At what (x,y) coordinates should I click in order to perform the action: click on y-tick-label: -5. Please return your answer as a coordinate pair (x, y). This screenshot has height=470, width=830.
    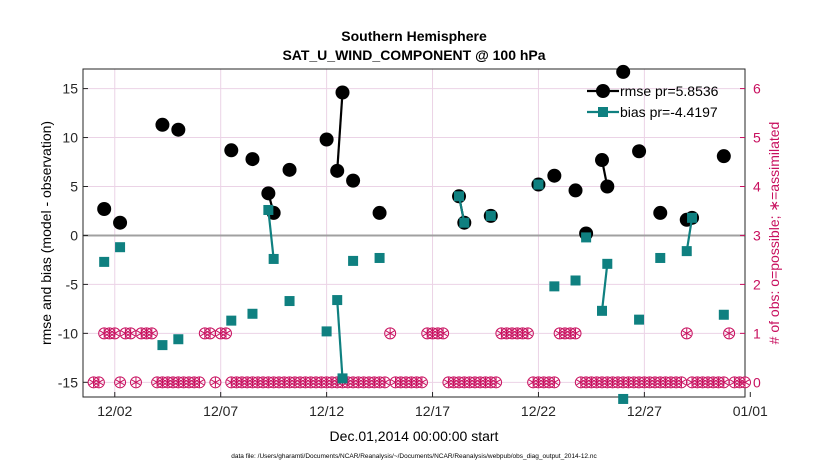
    Looking at the image, I should click on (72, 284).